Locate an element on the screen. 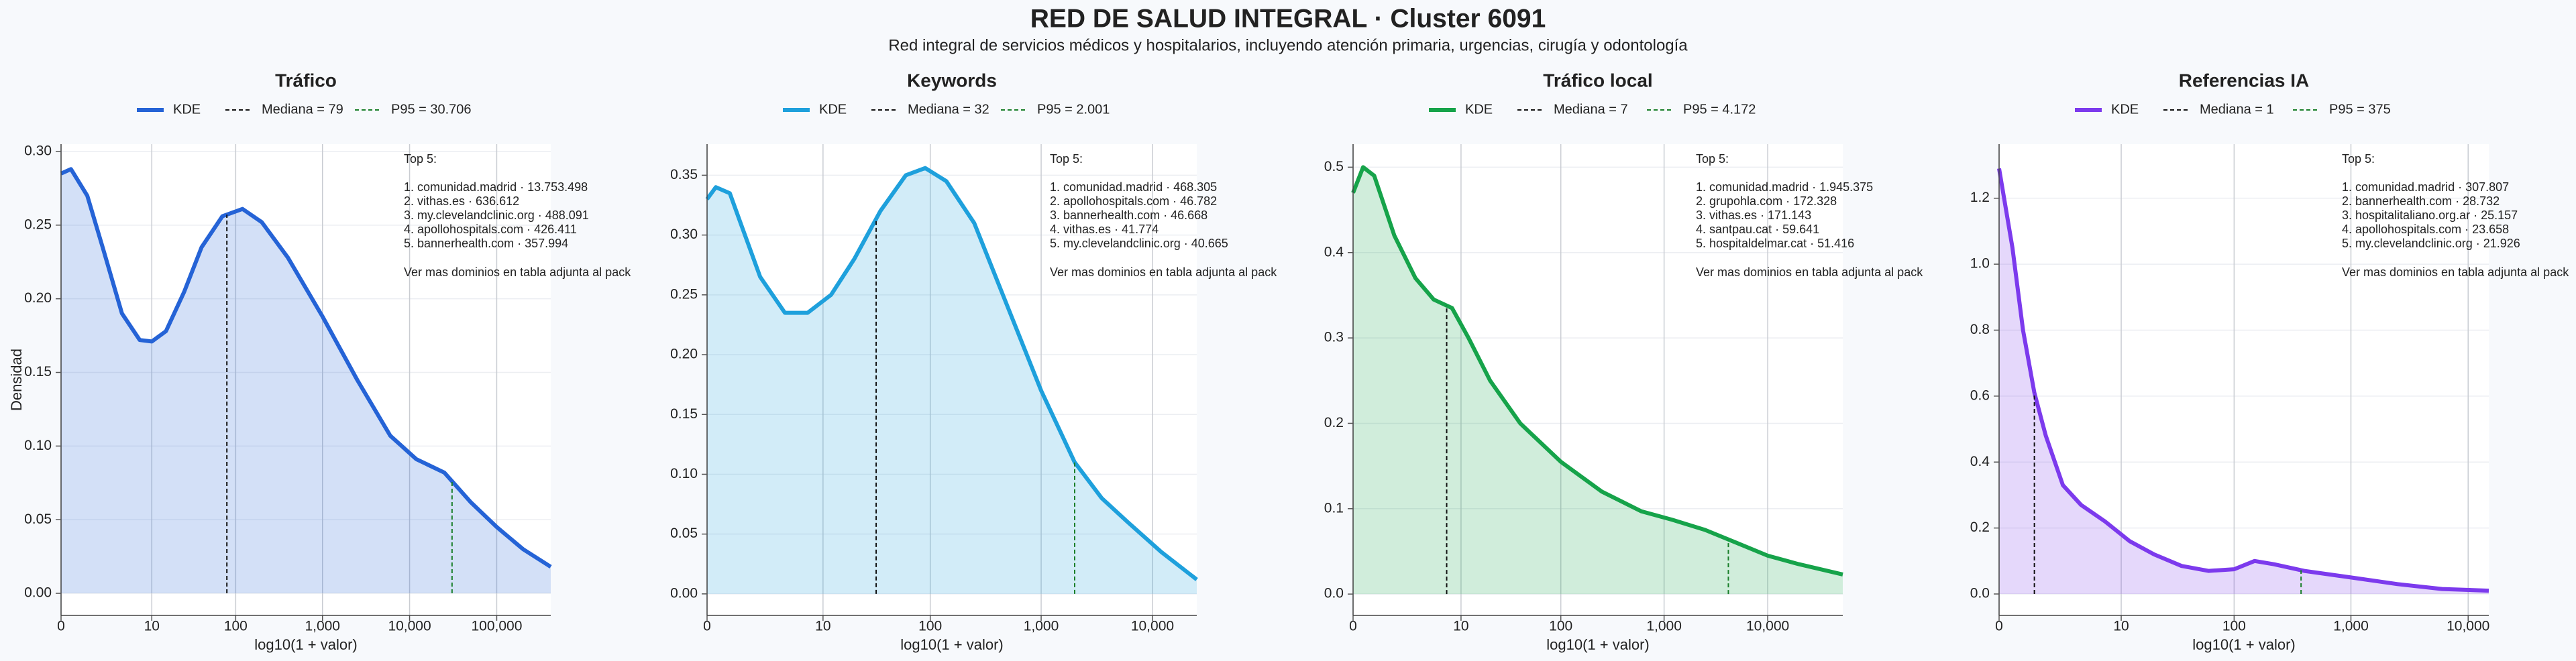 The width and height of the screenshot is (2576, 661). y-tick-label: 0.2 is located at coordinates (1334, 422).